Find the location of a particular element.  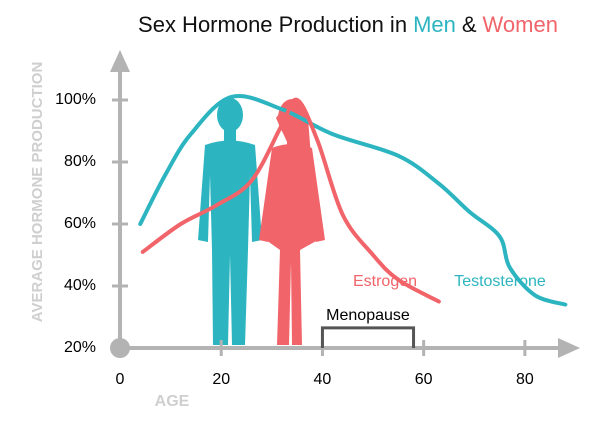

title-part: Women is located at coordinates (520, 24).